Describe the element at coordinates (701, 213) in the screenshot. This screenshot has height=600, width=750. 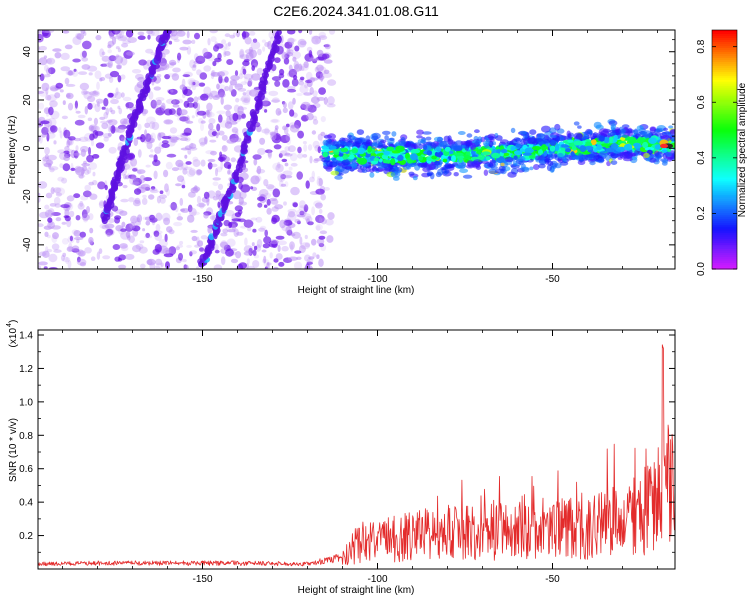
I see `colorbar-tick-label: 0.2` at that location.